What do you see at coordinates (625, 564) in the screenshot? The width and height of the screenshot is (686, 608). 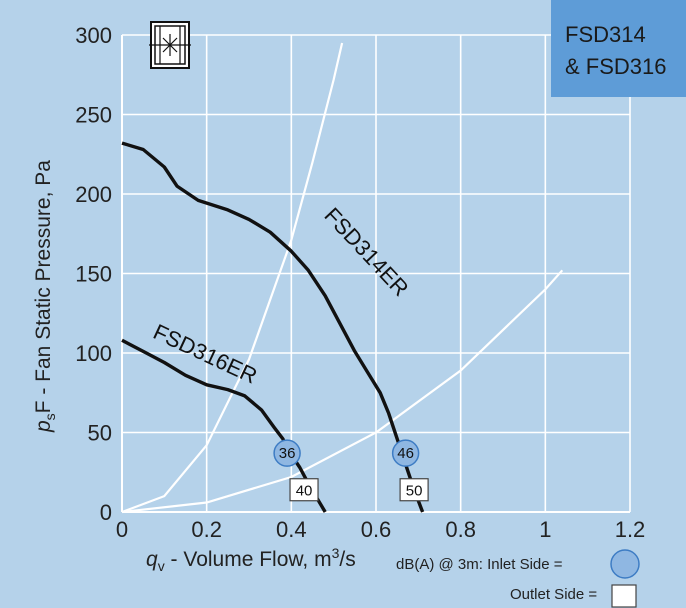 I see `legend-inlet-badge` at bounding box center [625, 564].